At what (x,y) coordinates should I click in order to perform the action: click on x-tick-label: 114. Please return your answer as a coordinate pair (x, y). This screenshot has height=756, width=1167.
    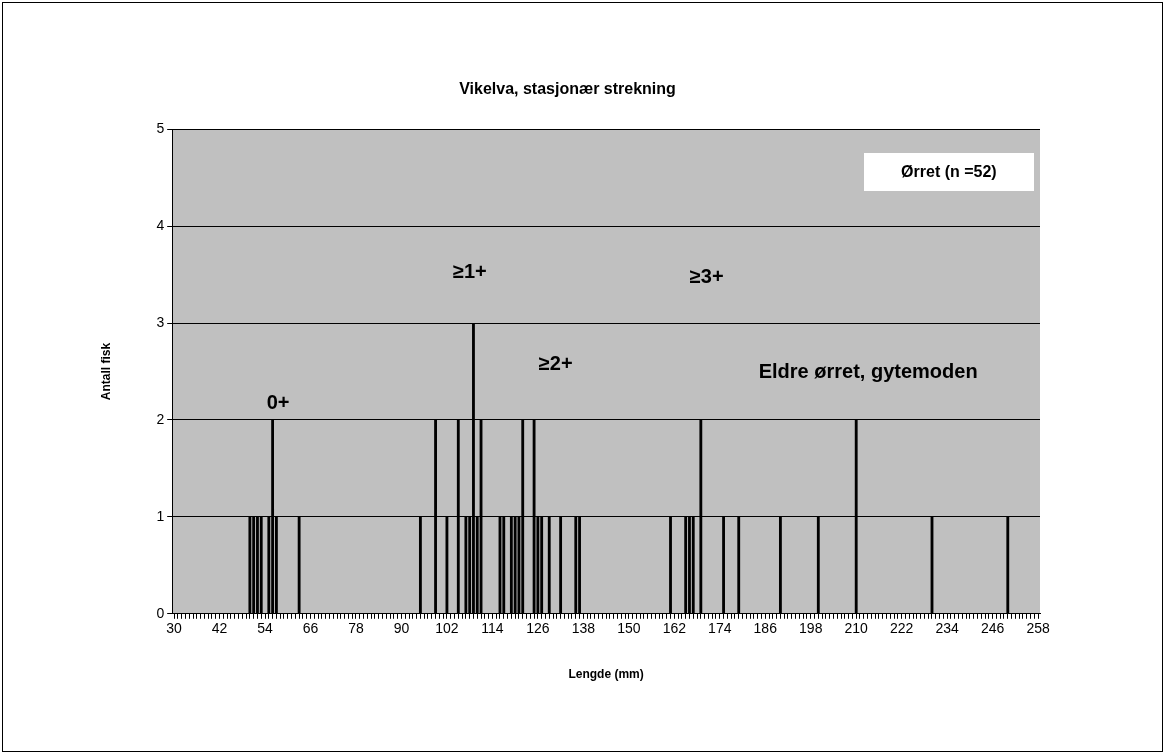
    Looking at the image, I should click on (492, 628).